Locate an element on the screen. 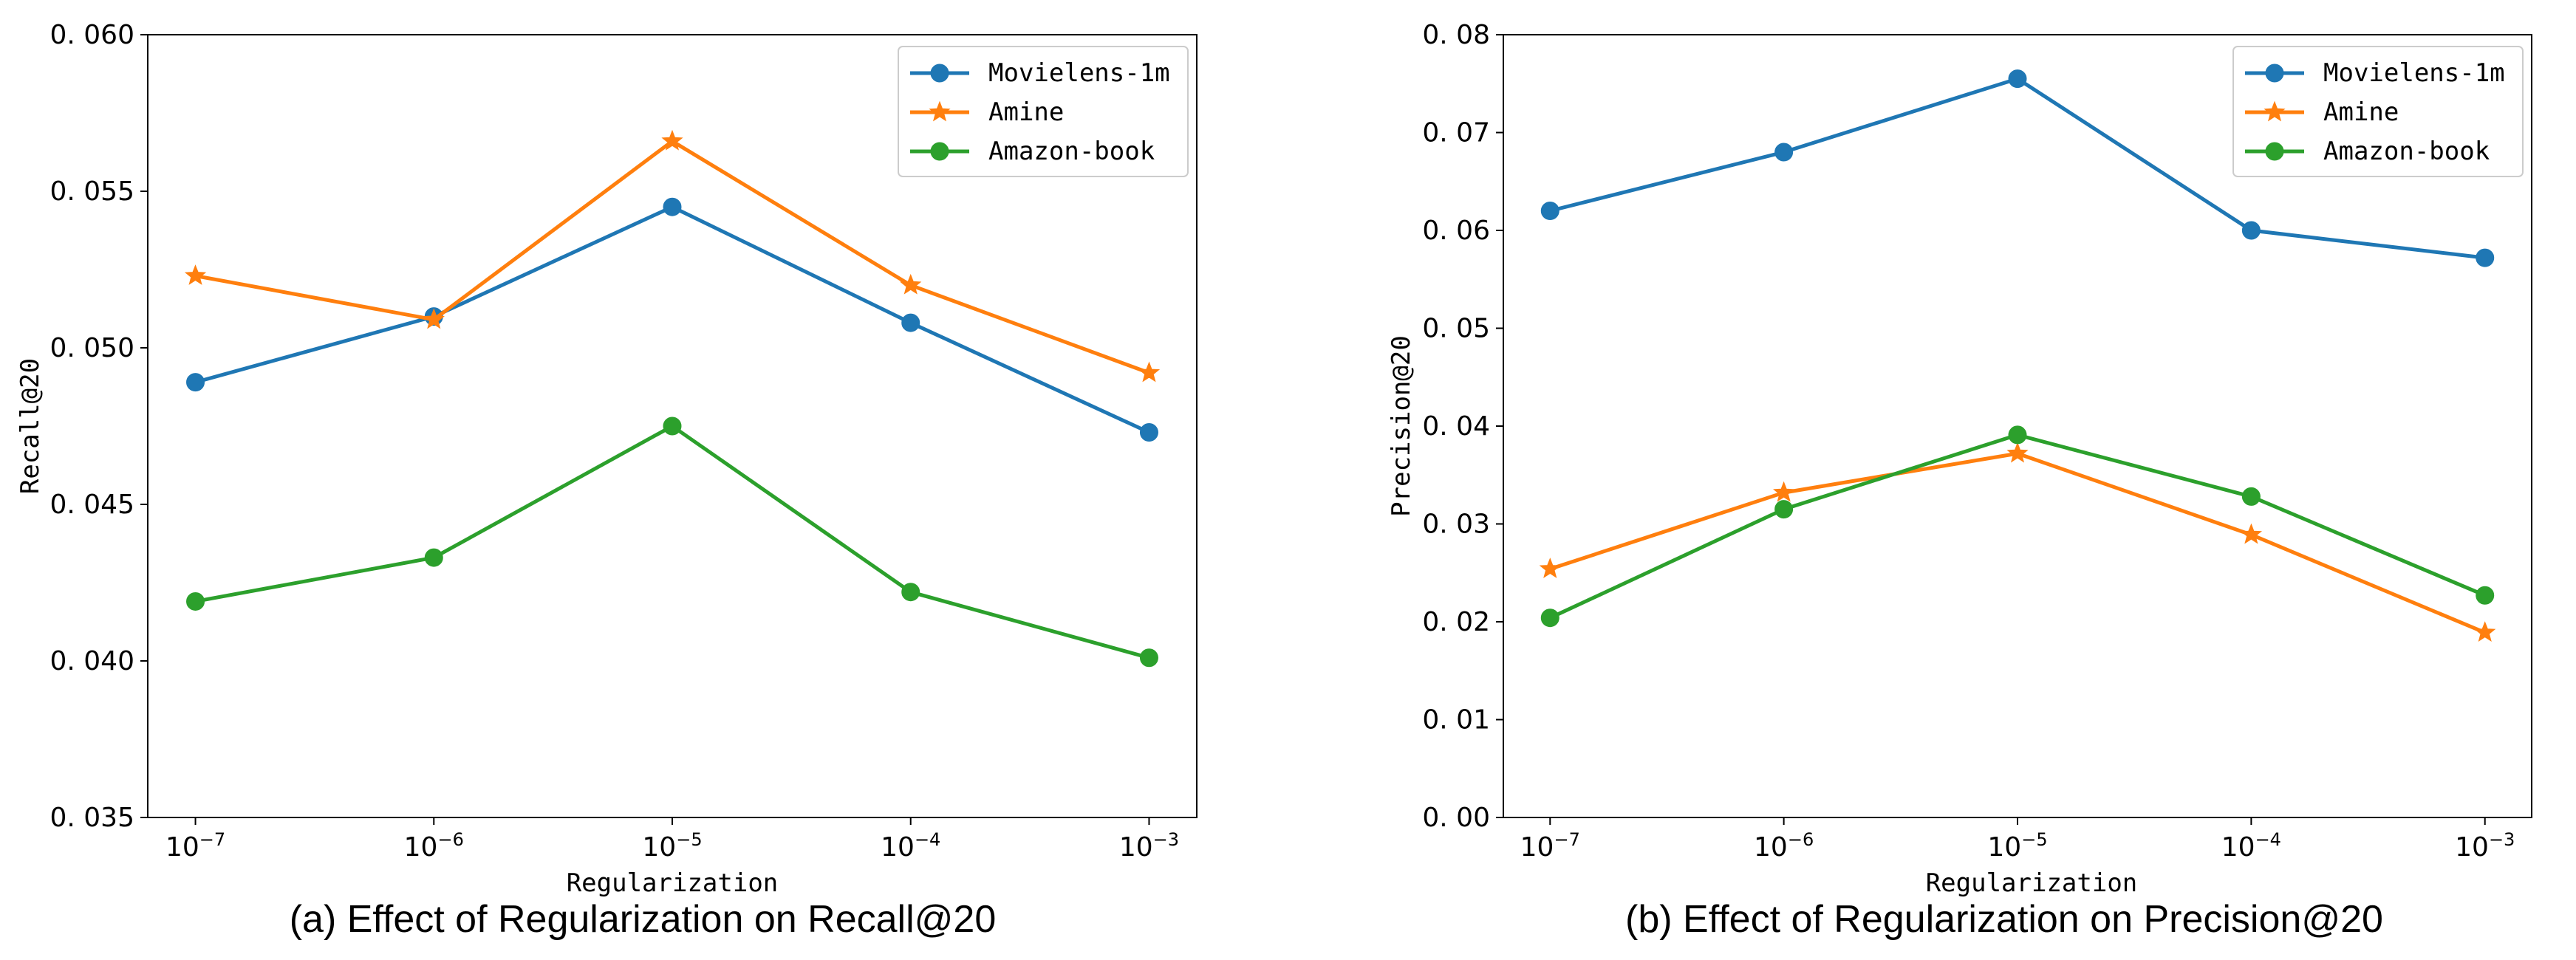  y-tick-label: 0. 035 is located at coordinates (91, 818).